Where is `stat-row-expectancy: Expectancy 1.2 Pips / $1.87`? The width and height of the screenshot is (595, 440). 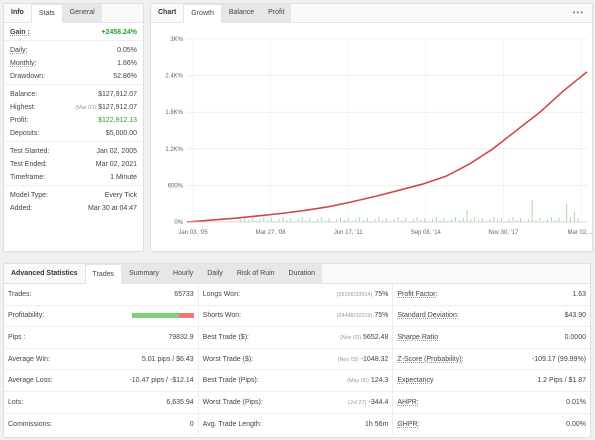 stat-row-expectancy: Expectancy 1.2 Pips / $1.87 is located at coordinates (491, 381).